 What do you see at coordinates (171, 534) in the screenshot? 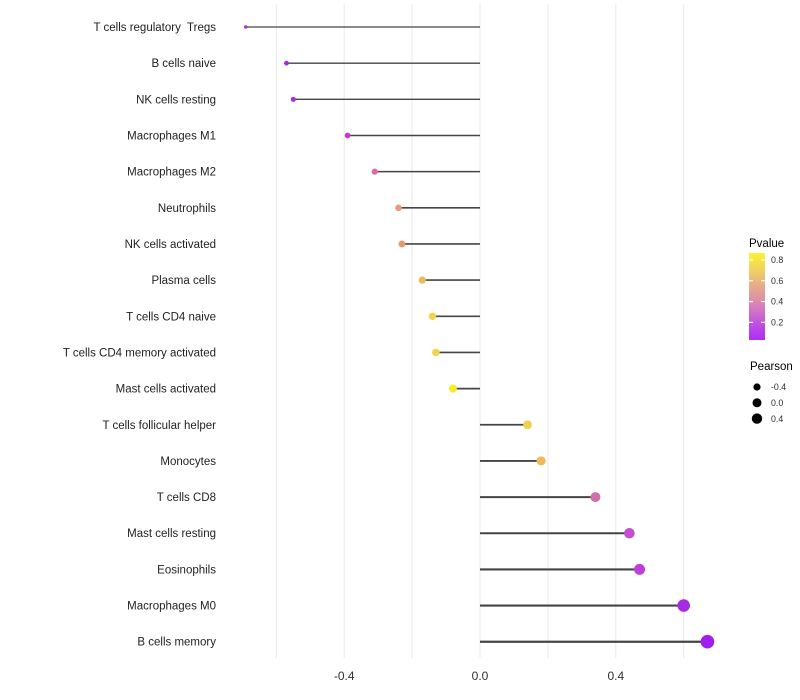
I see `category-label: Mast cells resting` at bounding box center [171, 534].